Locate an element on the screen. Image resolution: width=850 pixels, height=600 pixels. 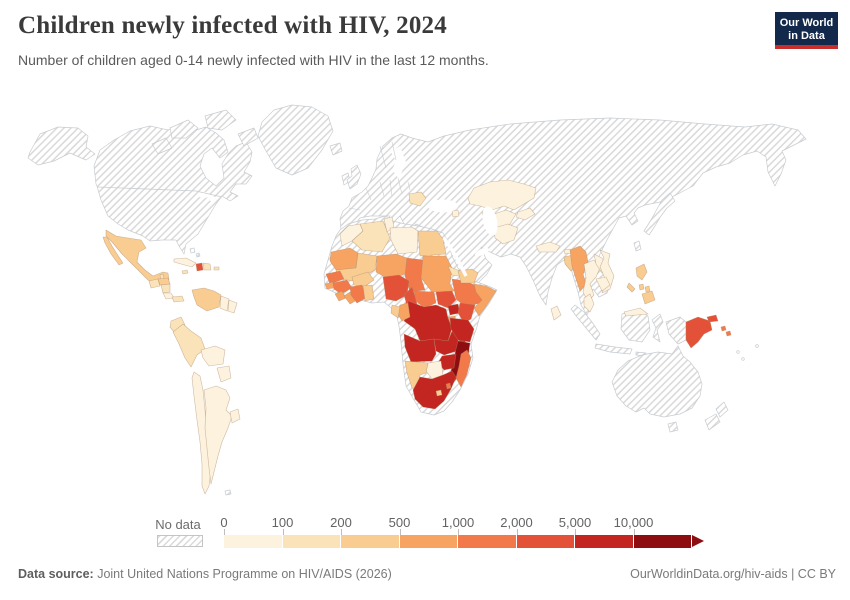
country-cote-divoire is located at coordinates (358, 294).